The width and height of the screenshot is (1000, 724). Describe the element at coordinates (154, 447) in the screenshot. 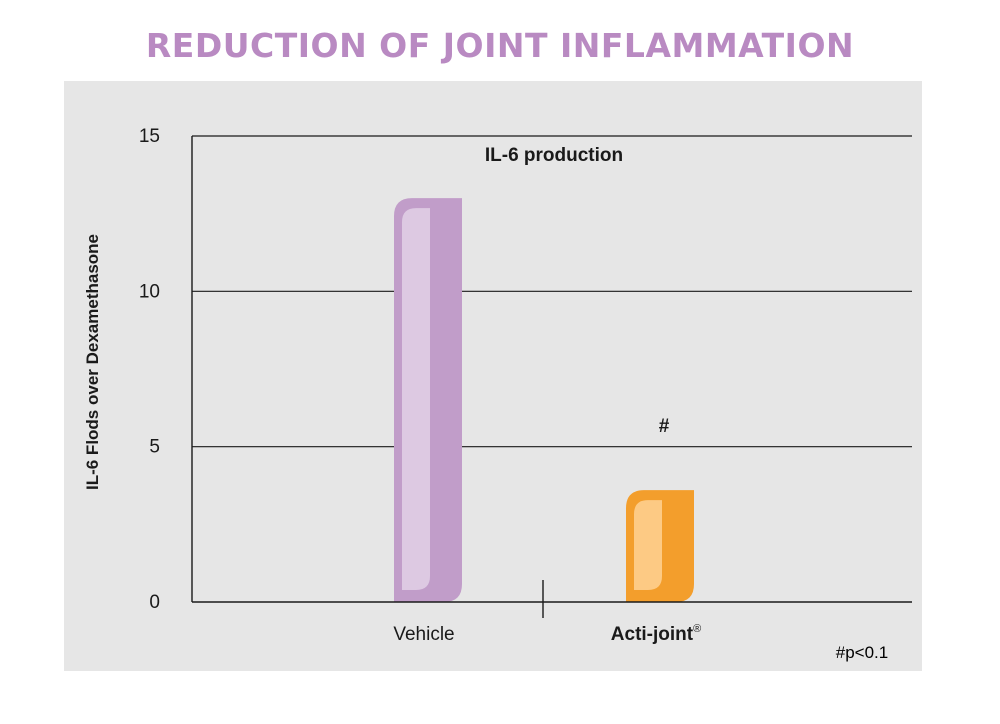

I see `y-tick-label: 5` at that location.